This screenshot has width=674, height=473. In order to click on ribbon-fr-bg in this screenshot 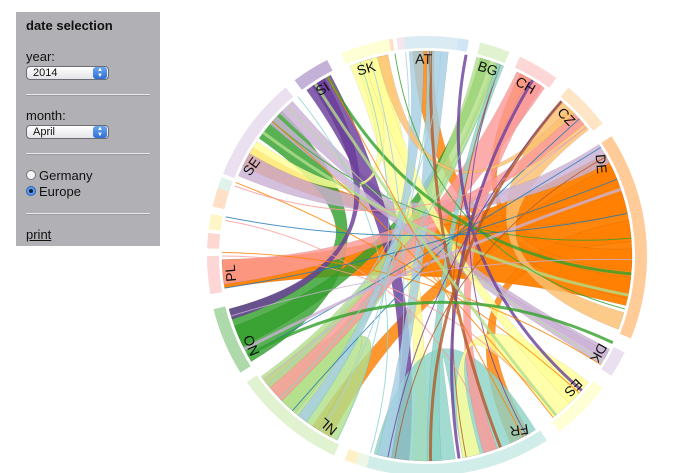, I will do `click(465, 262)`.